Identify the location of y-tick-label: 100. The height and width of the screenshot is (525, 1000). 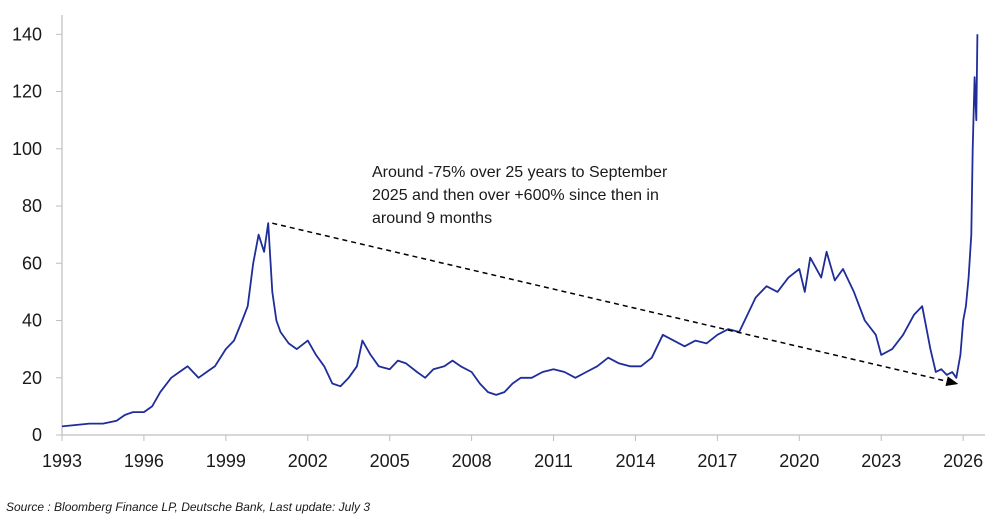
(27, 149).